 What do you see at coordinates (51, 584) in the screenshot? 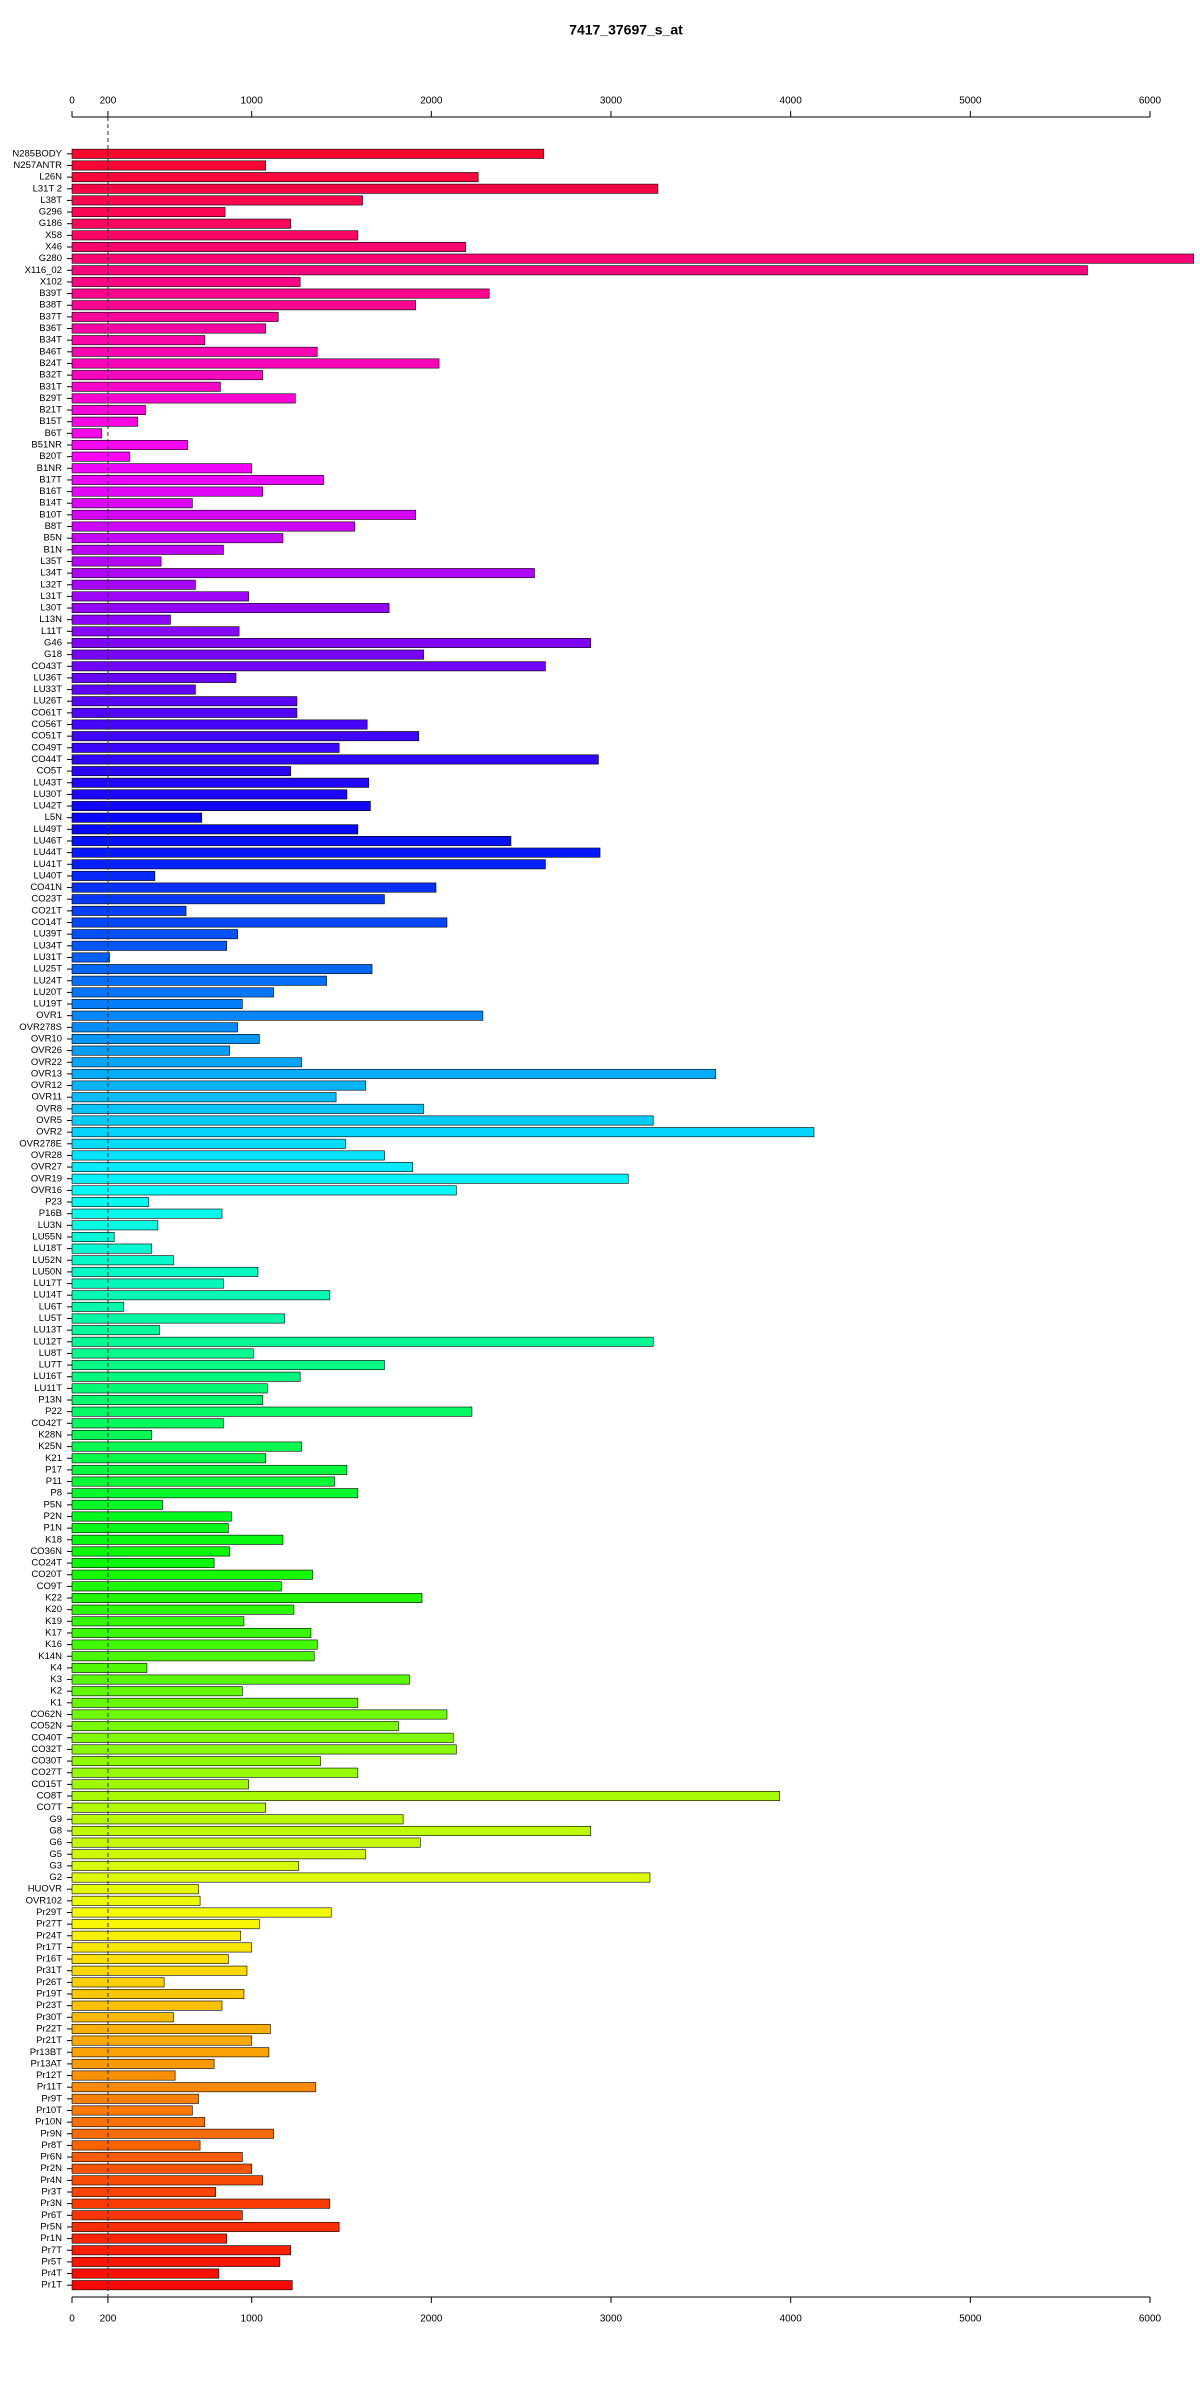
I see `y-tick-label: L32T` at bounding box center [51, 584].